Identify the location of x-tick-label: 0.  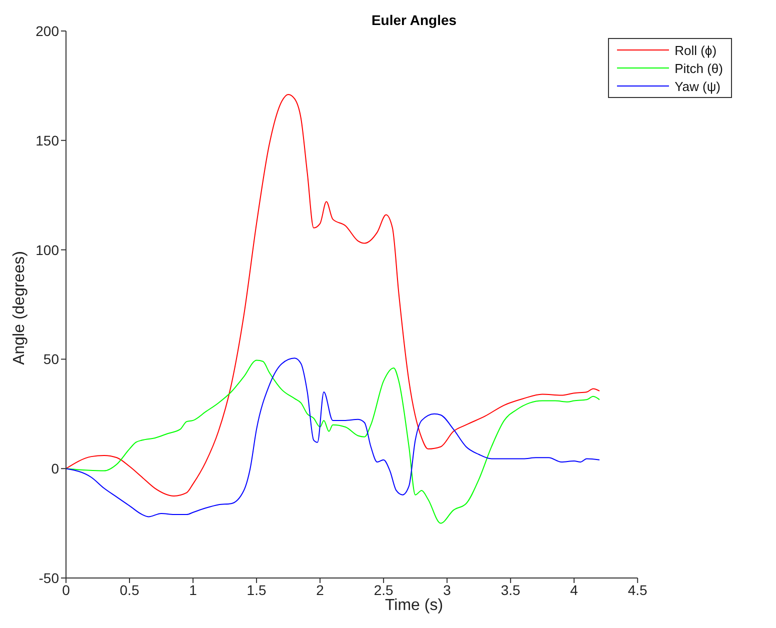
(66, 590).